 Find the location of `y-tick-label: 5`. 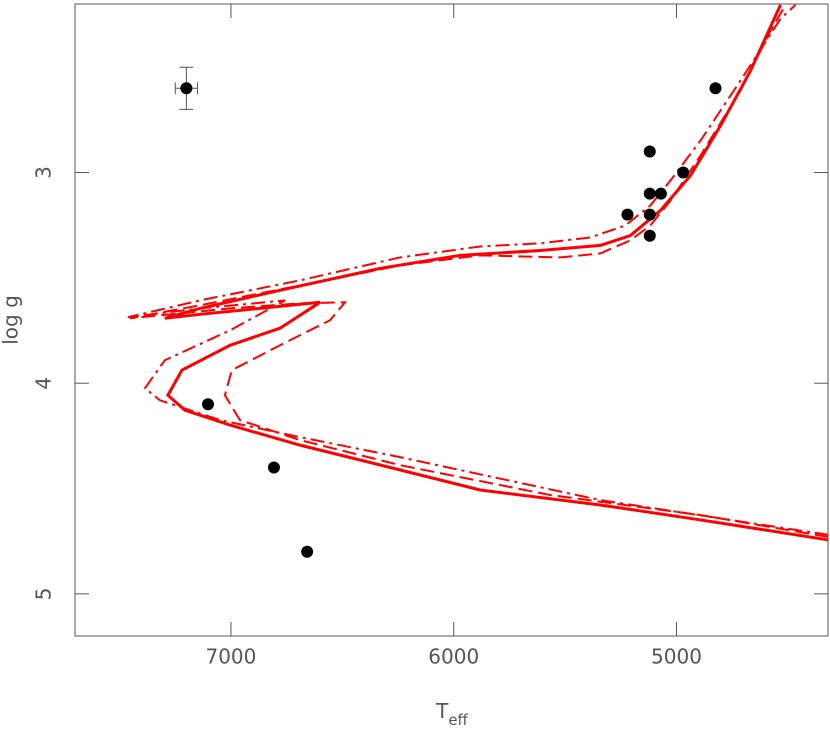

y-tick-label: 5 is located at coordinates (44, 593).